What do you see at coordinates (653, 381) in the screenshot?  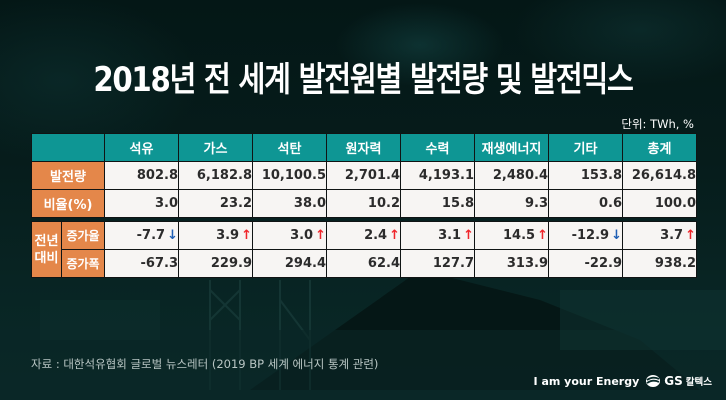 I see `gs-swirl-icon` at bounding box center [653, 381].